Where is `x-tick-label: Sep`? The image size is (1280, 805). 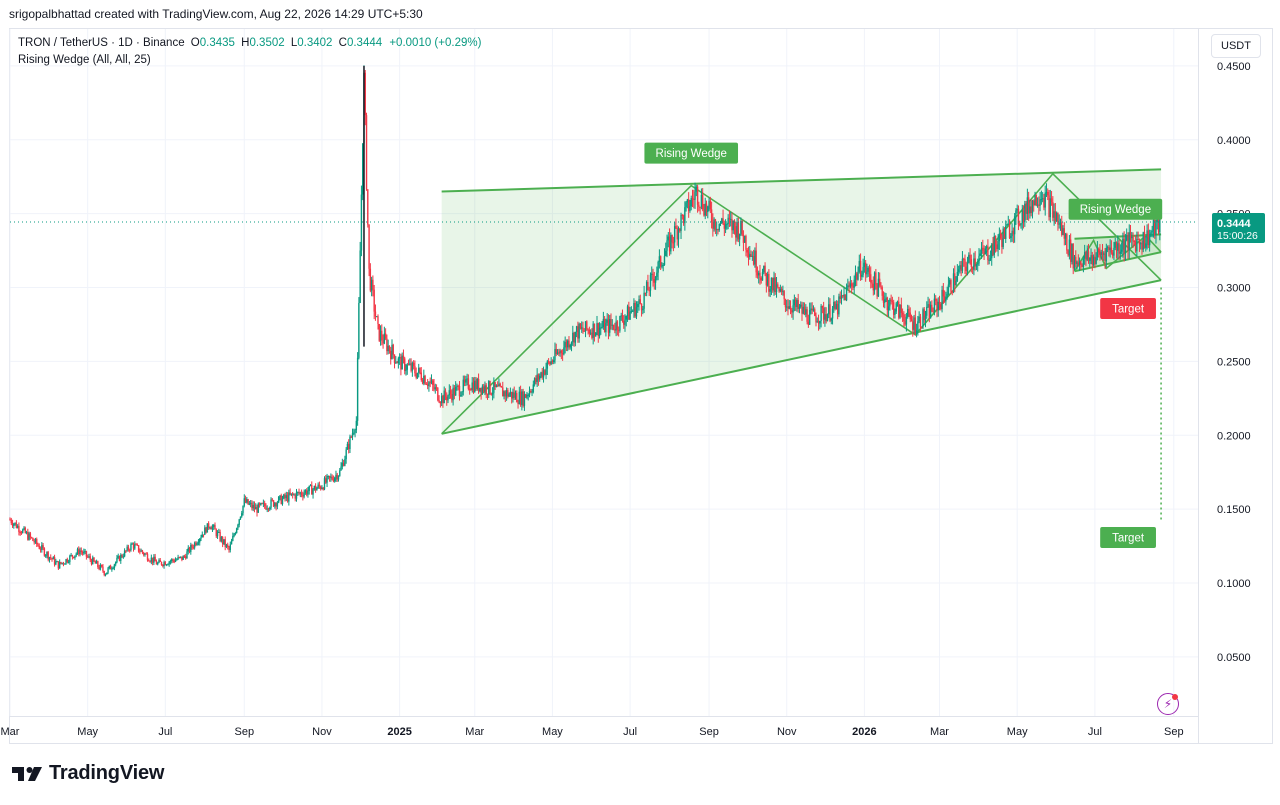
x-tick-label: Sep is located at coordinates (245, 732).